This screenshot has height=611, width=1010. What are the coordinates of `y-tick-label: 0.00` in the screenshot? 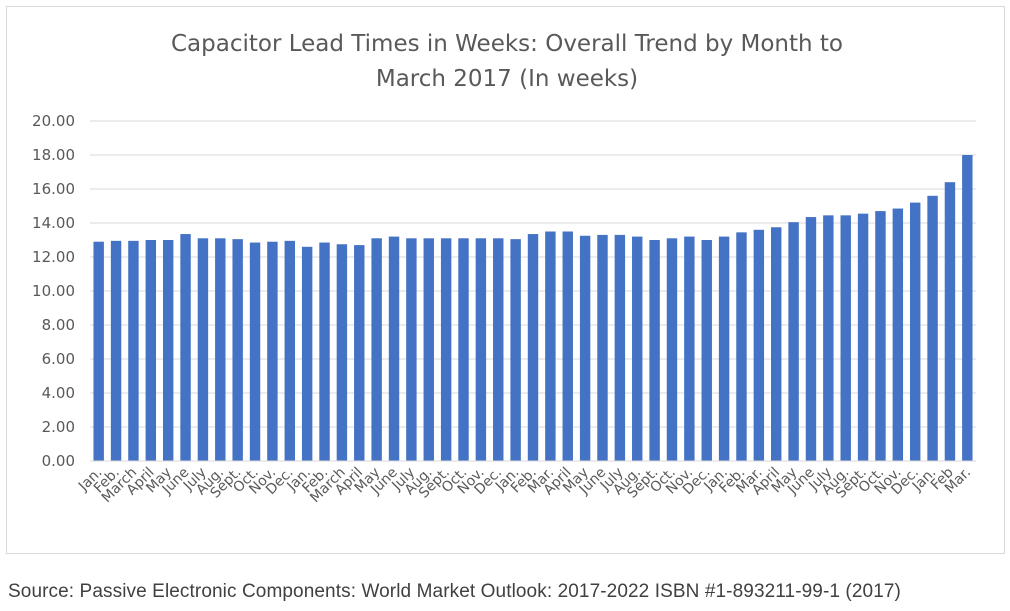 It's located at (58, 461).